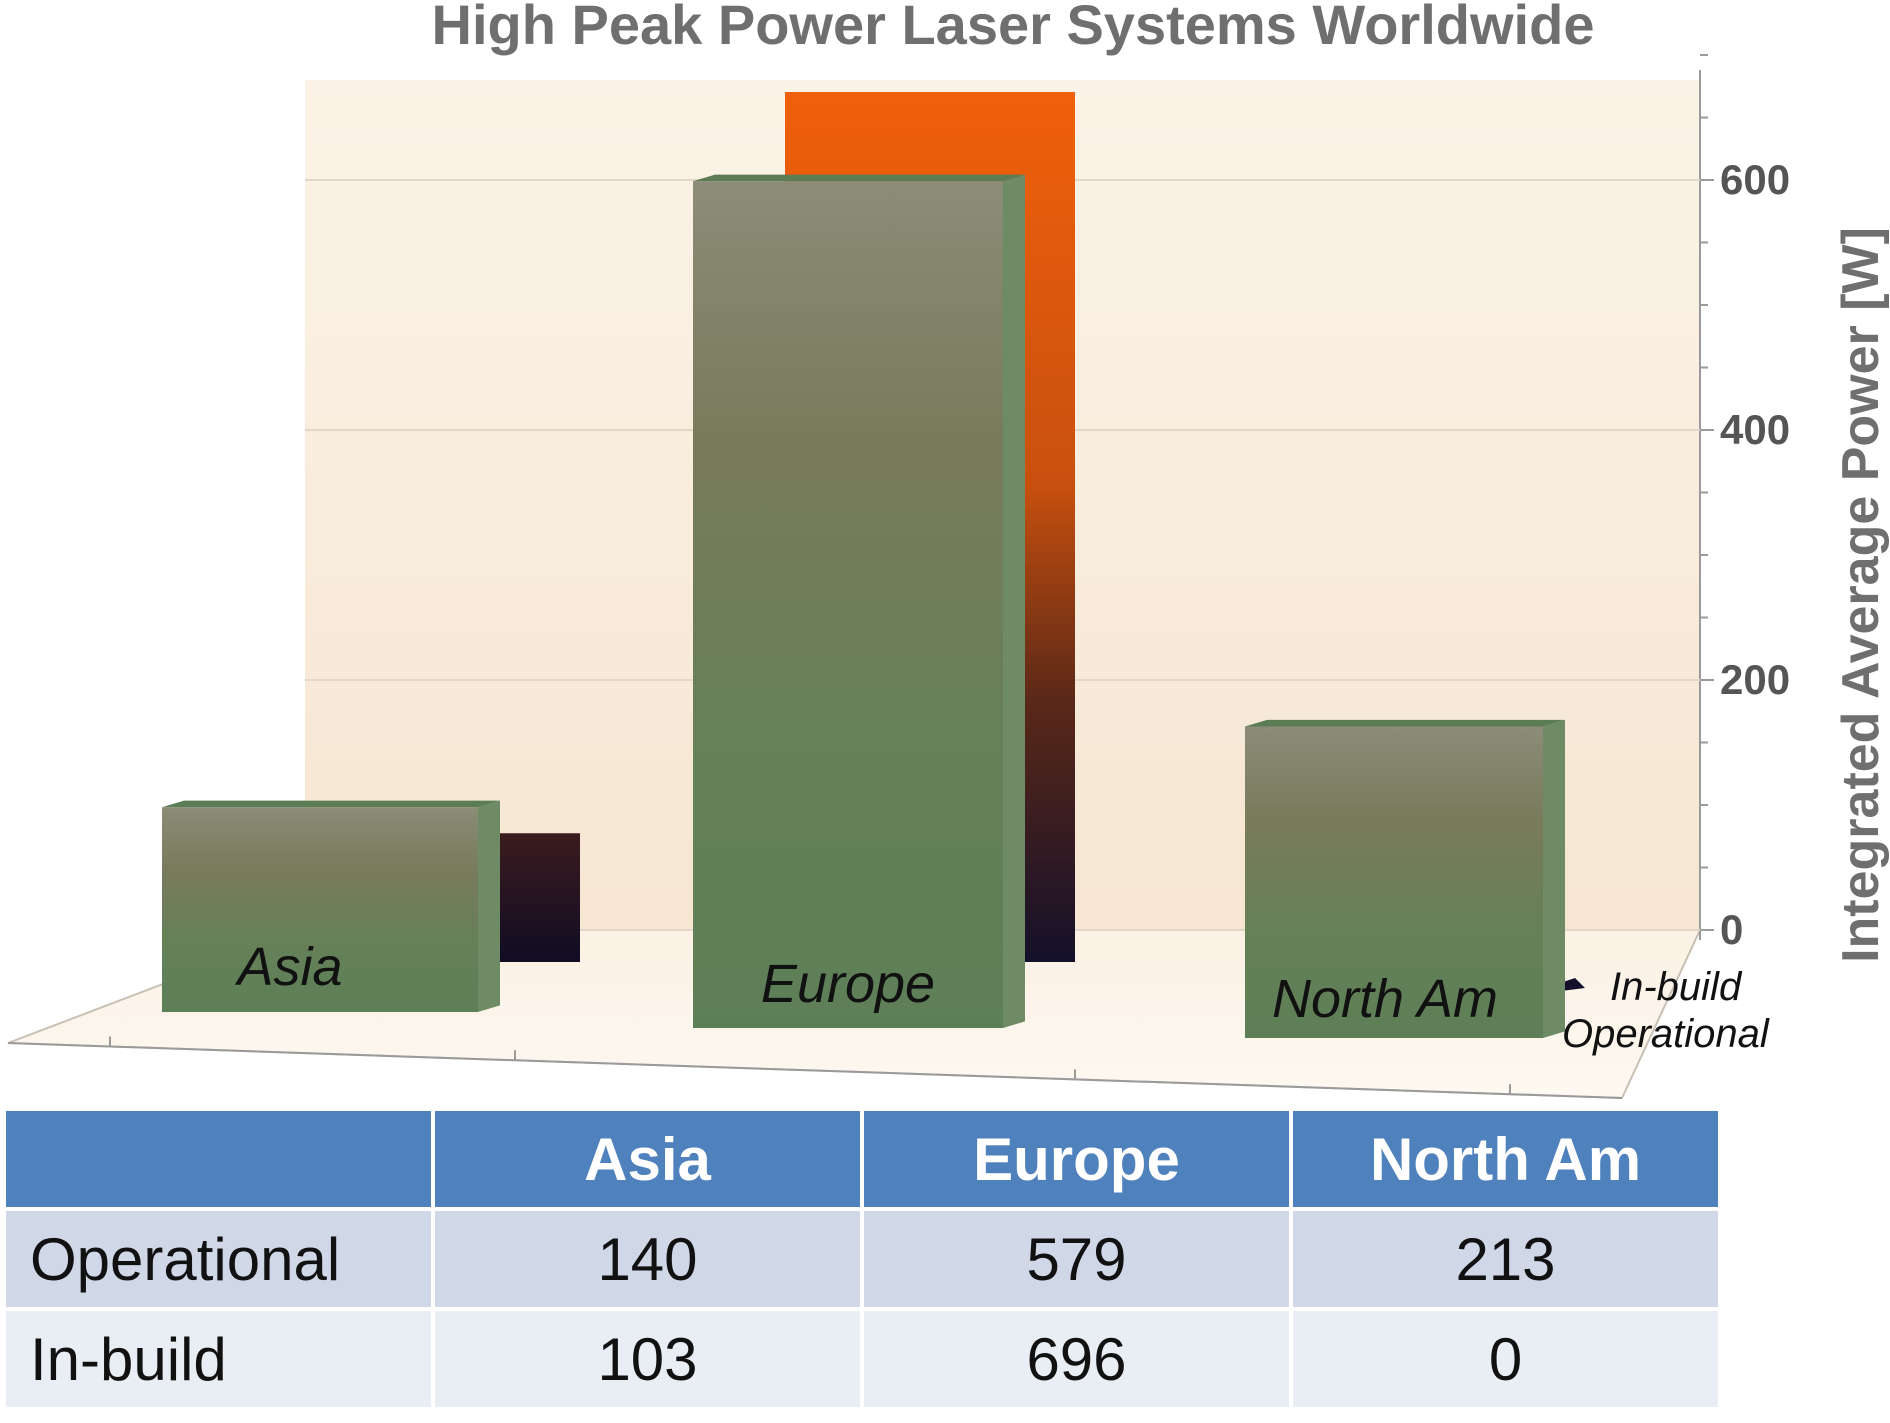 This screenshot has width=1890, height=1423. Describe the element at coordinates (1861, 595) in the screenshot. I see `y-axis-label: Integrated Average Power [W]` at that location.